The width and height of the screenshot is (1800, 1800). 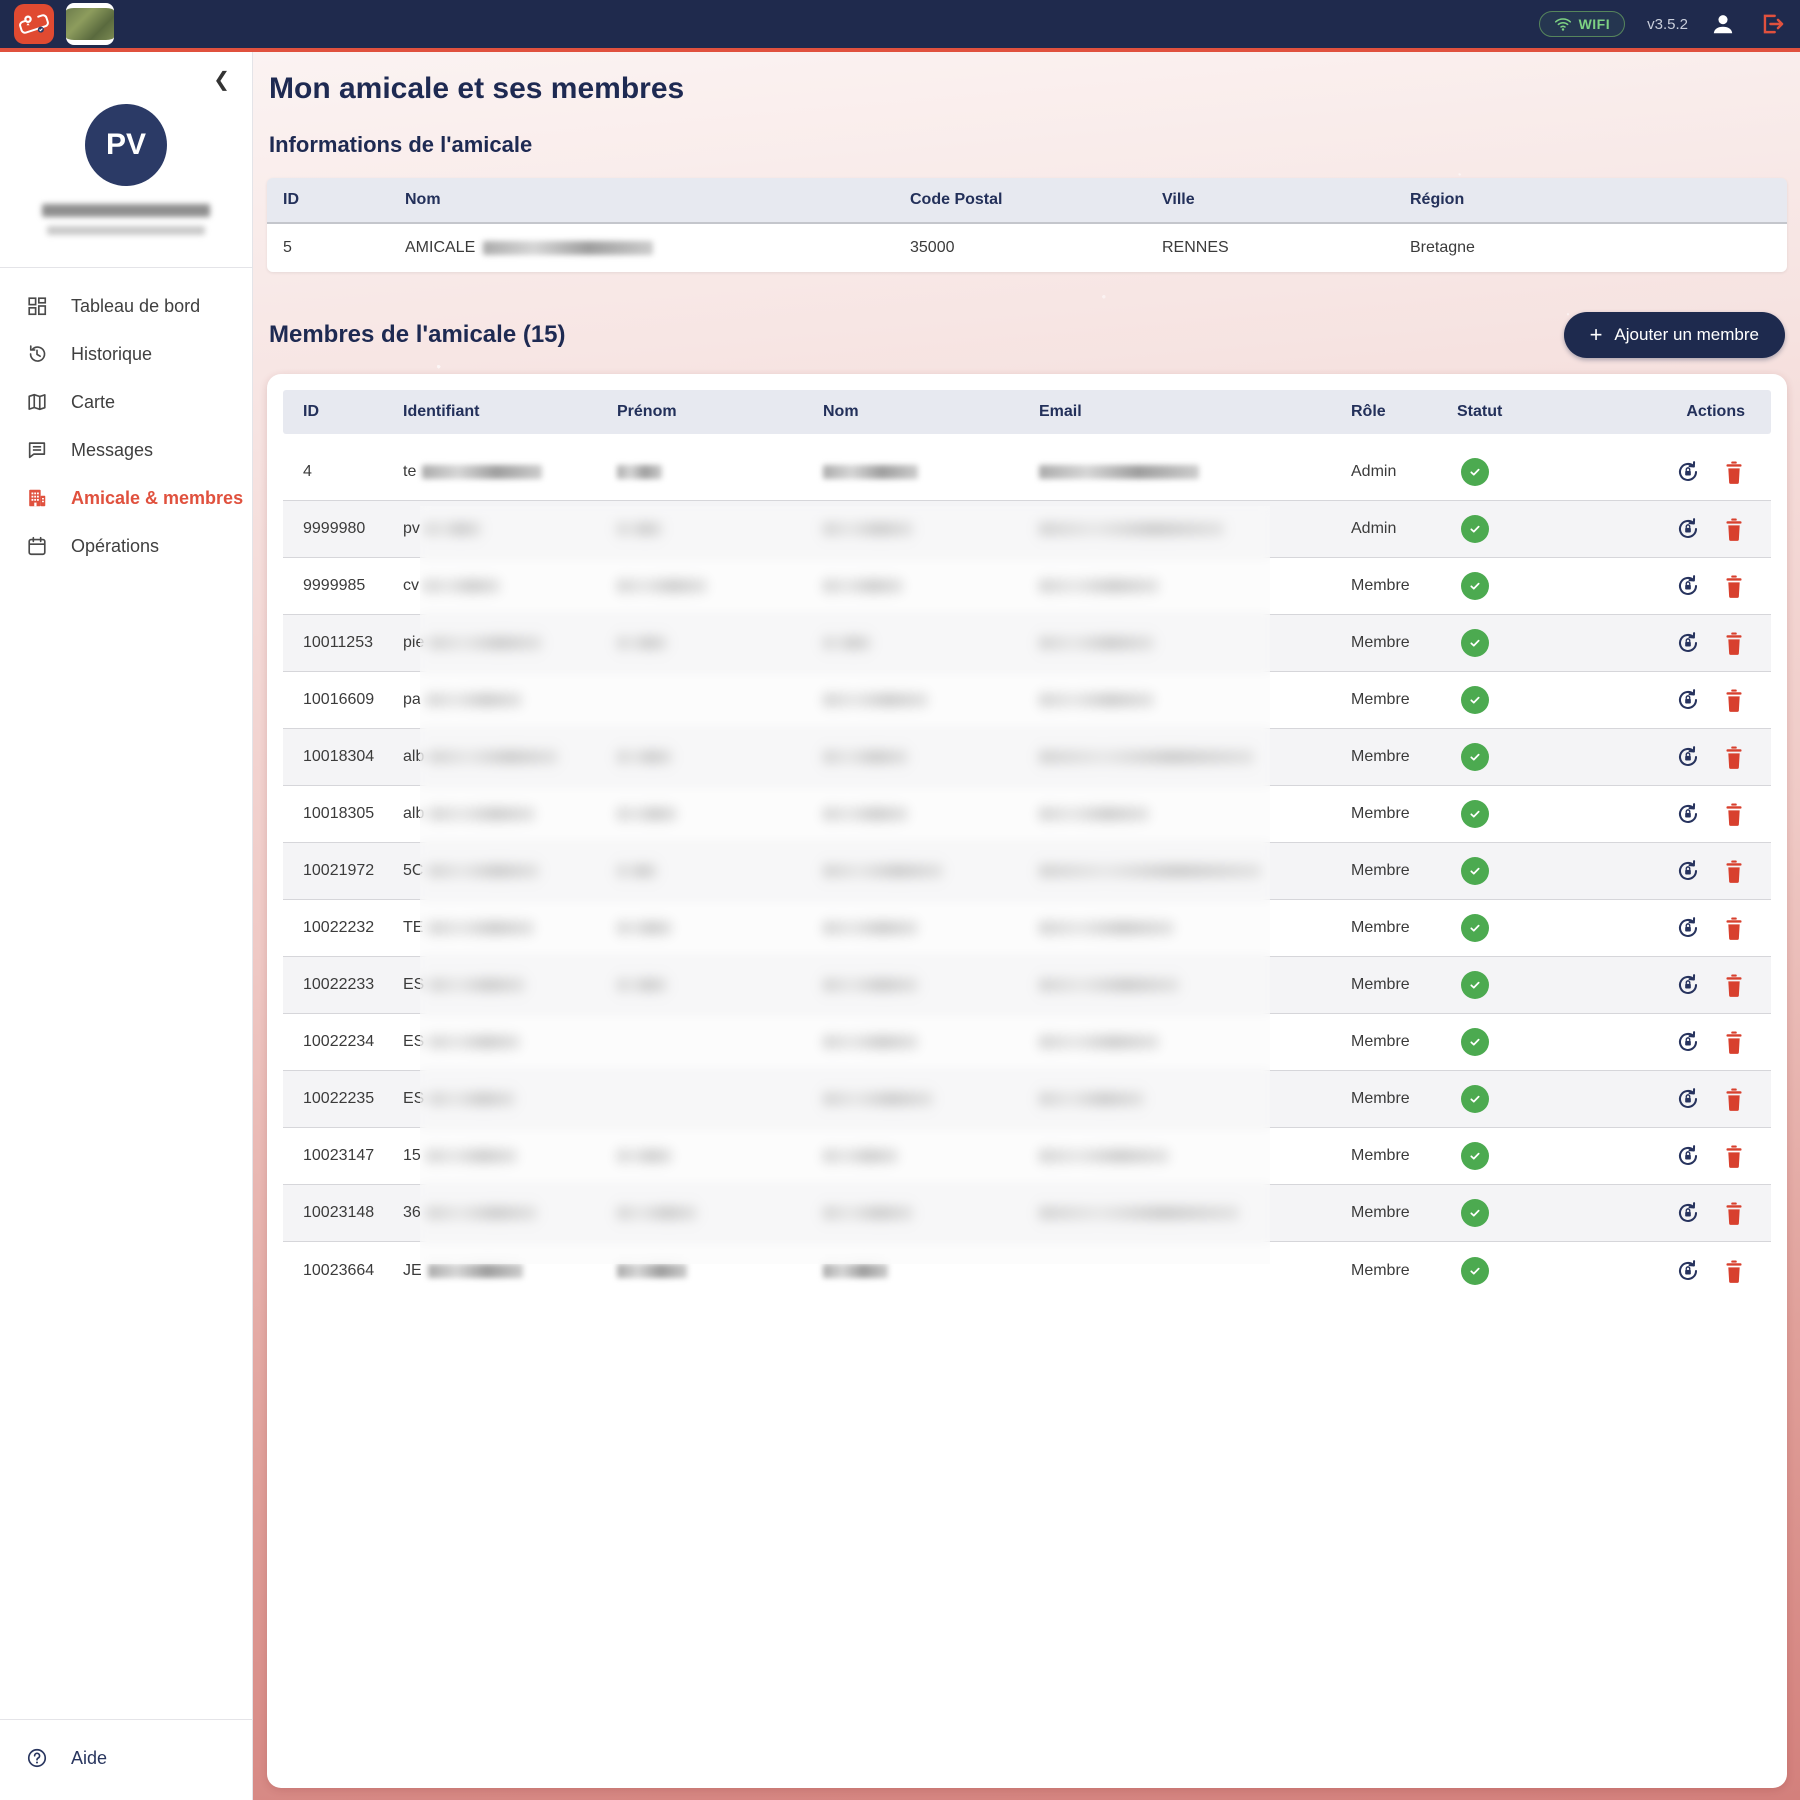 I want to click on sidebar-item-aide: Aide, so click(x=126, y=1758).